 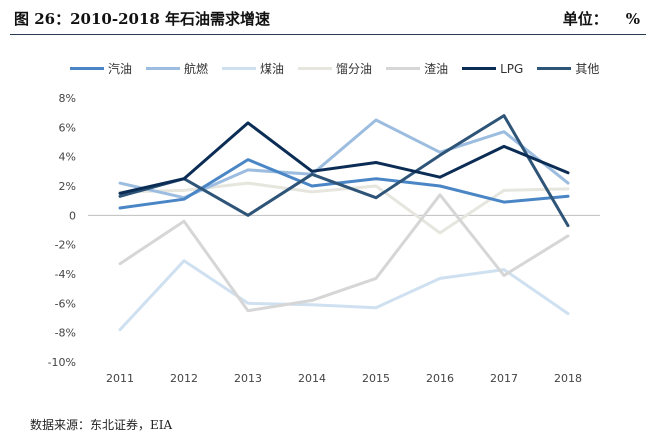 What do you see at coordinates (335, 68) in the screenshot?
I see `legend-item: 馏分油` at bounding box center [335, 68].